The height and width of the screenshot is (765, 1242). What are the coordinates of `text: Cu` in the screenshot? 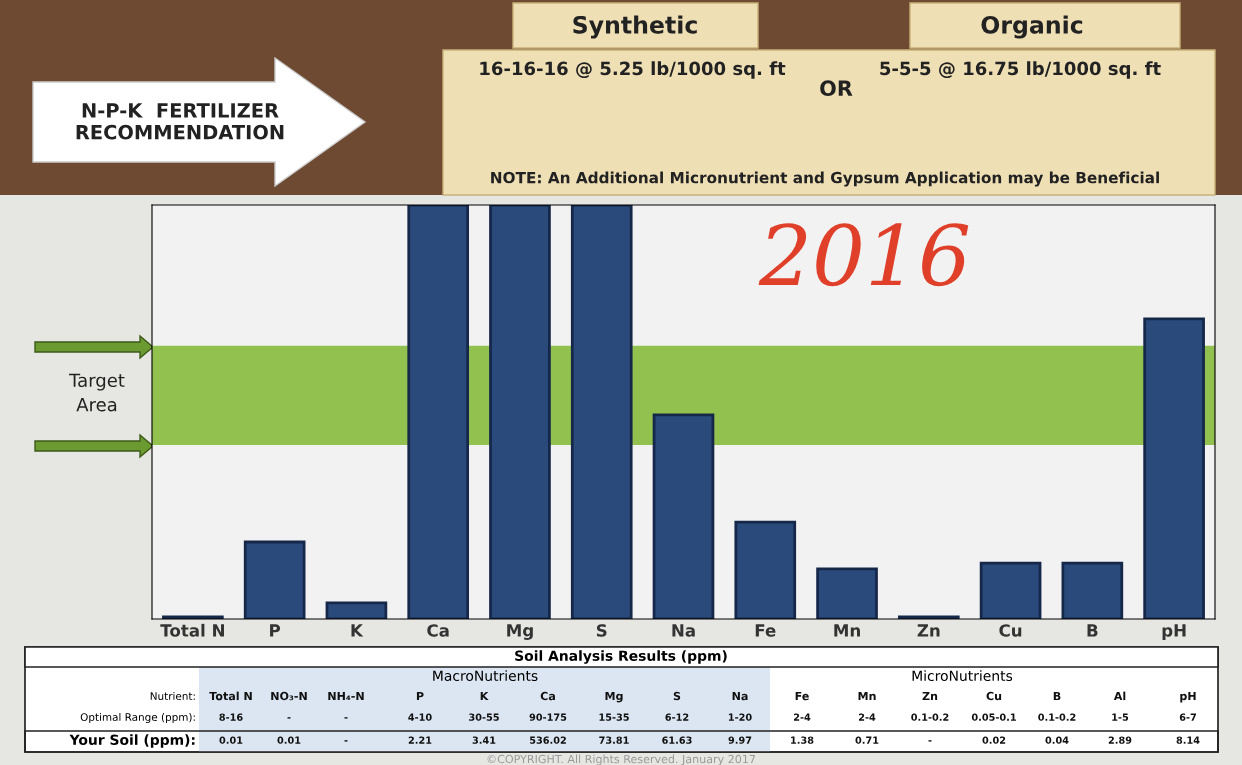 It's located at (994, 696).